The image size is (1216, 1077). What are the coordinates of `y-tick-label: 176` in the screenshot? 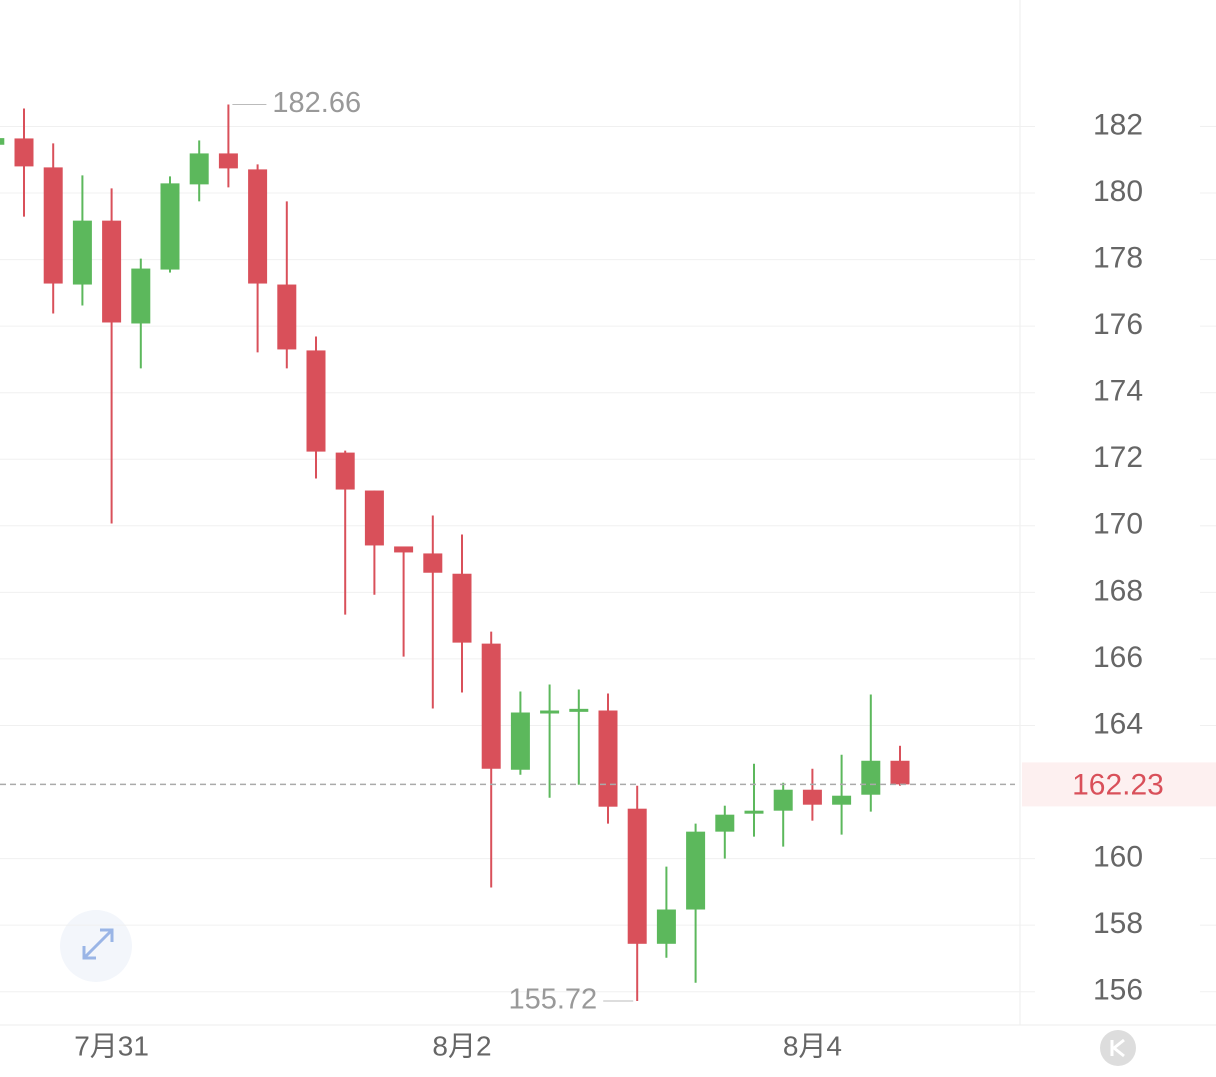 It's located at (1118, 324).